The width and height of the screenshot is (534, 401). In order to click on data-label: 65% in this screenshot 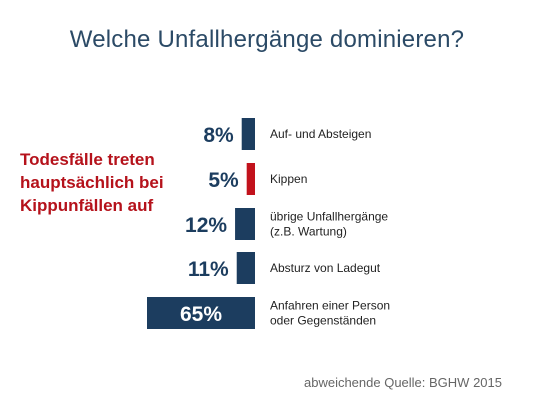, I will do `click(201, 314)`.